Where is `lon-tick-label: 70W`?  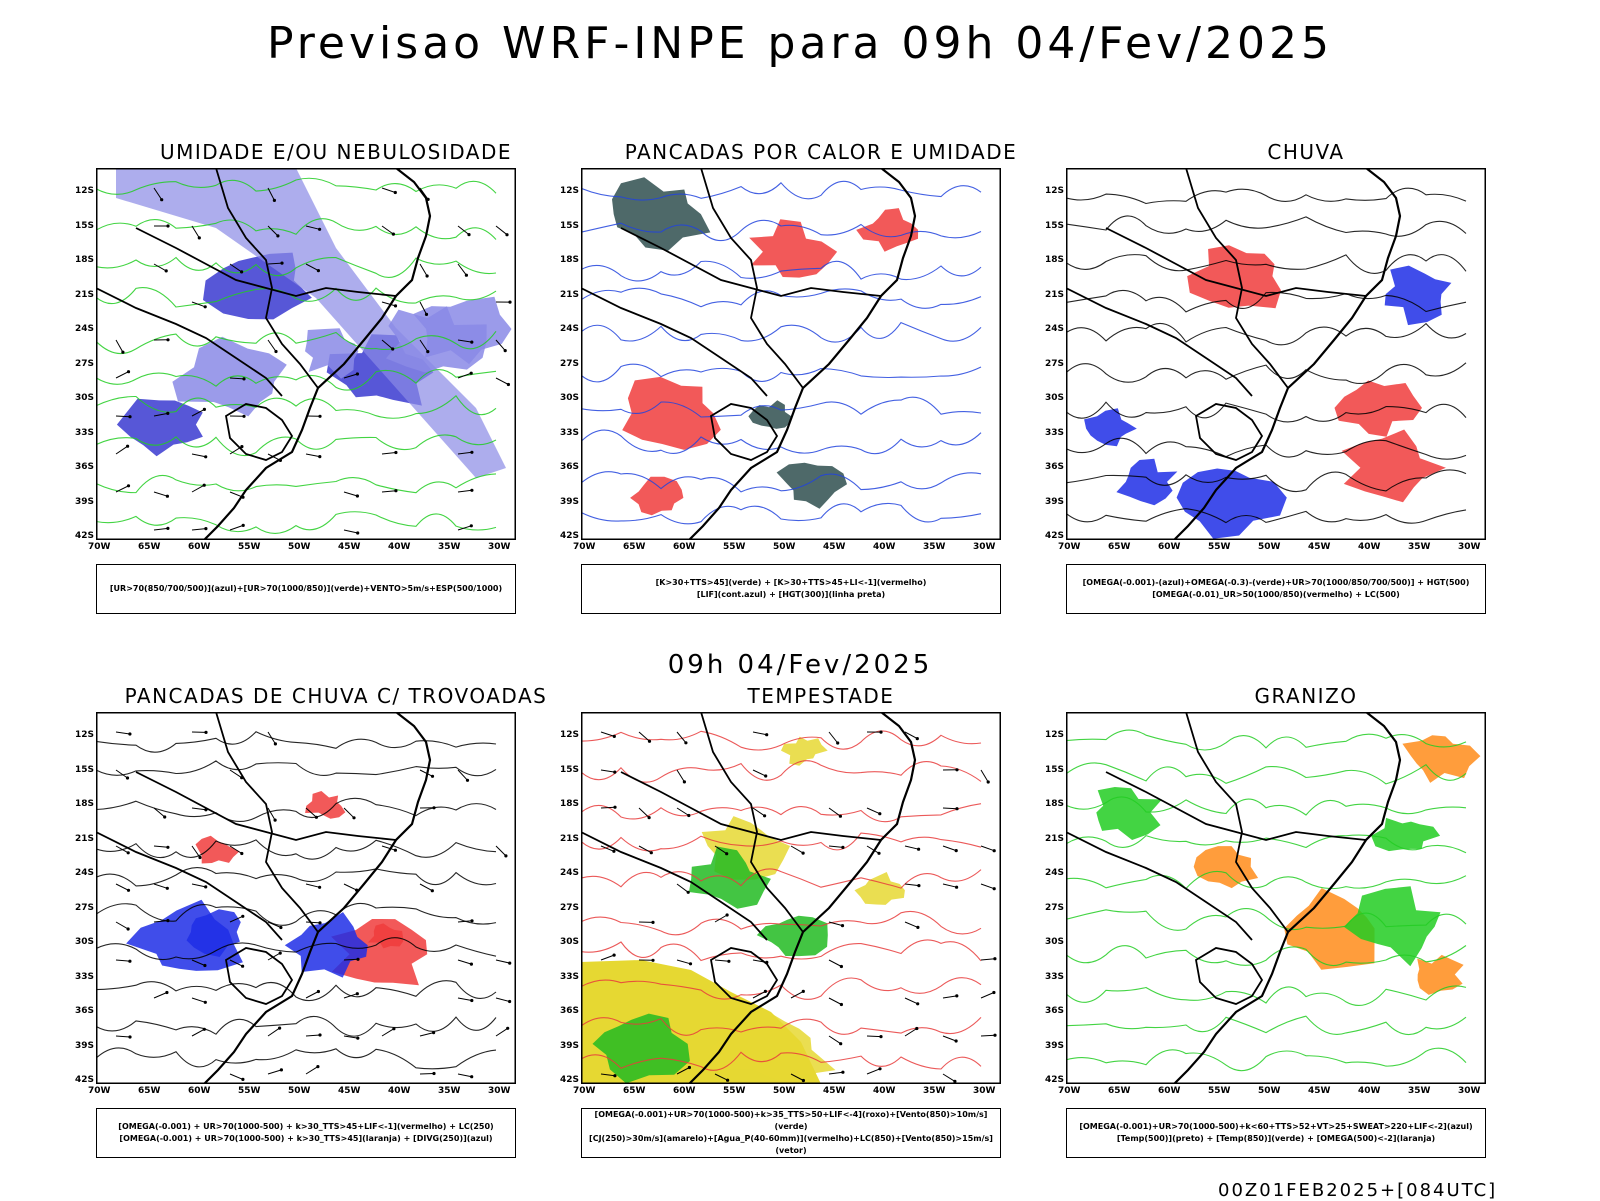 lon-tick-label: 70W is located at coordinates (584, 547).